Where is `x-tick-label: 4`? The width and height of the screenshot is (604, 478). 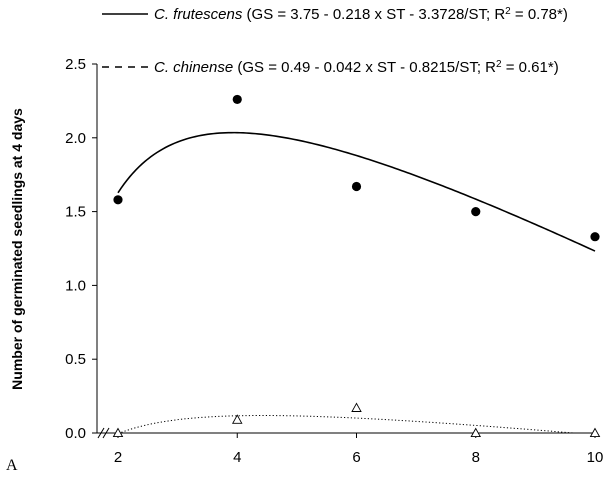 x-tick-label: 4 is located at coordinates (237, 457).